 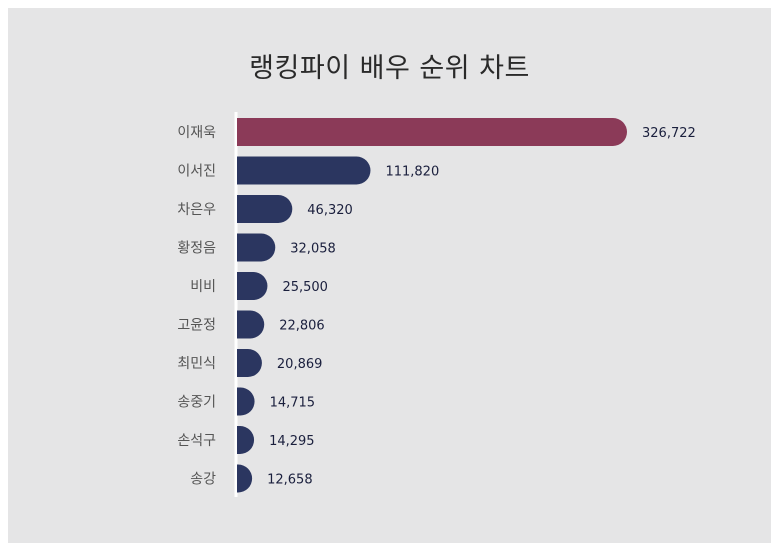 I want to click on value-label: 22,806, so click(x=302, y=326).